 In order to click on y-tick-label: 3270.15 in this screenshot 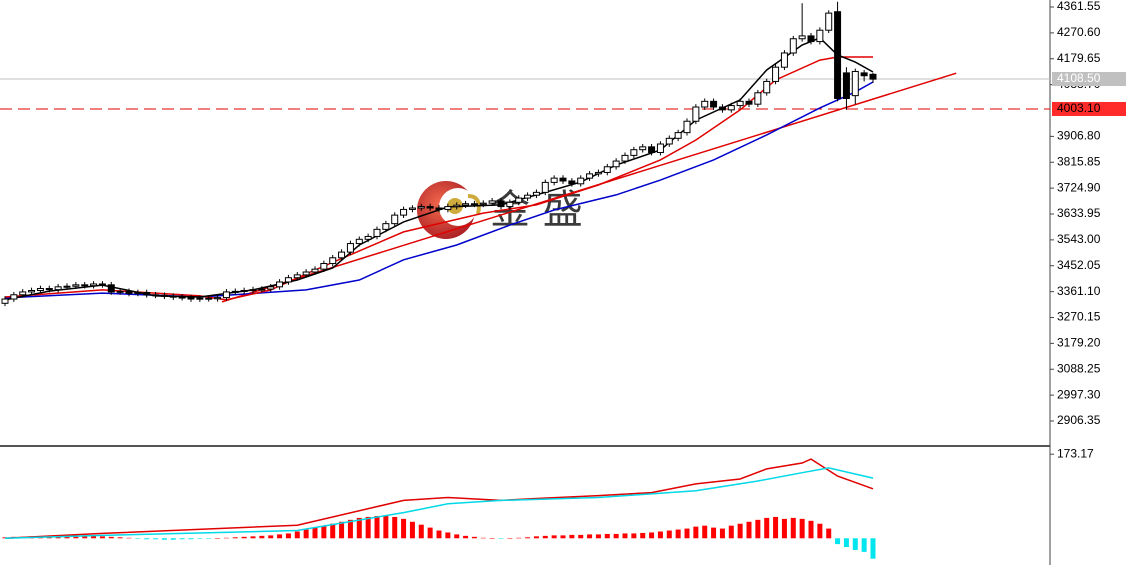, I will do `click(1079, 317)`.